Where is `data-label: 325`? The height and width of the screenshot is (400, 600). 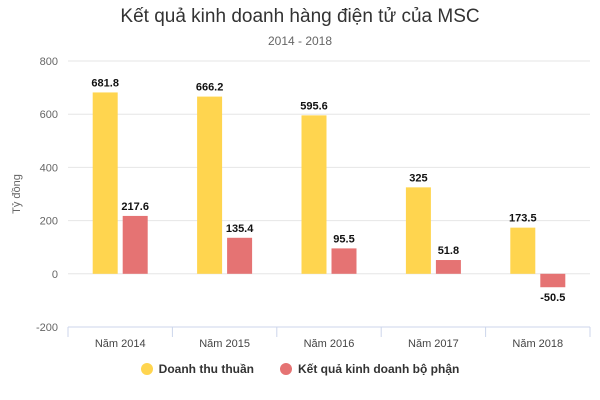
data-label: 325 is located at coordinates (418, 178).